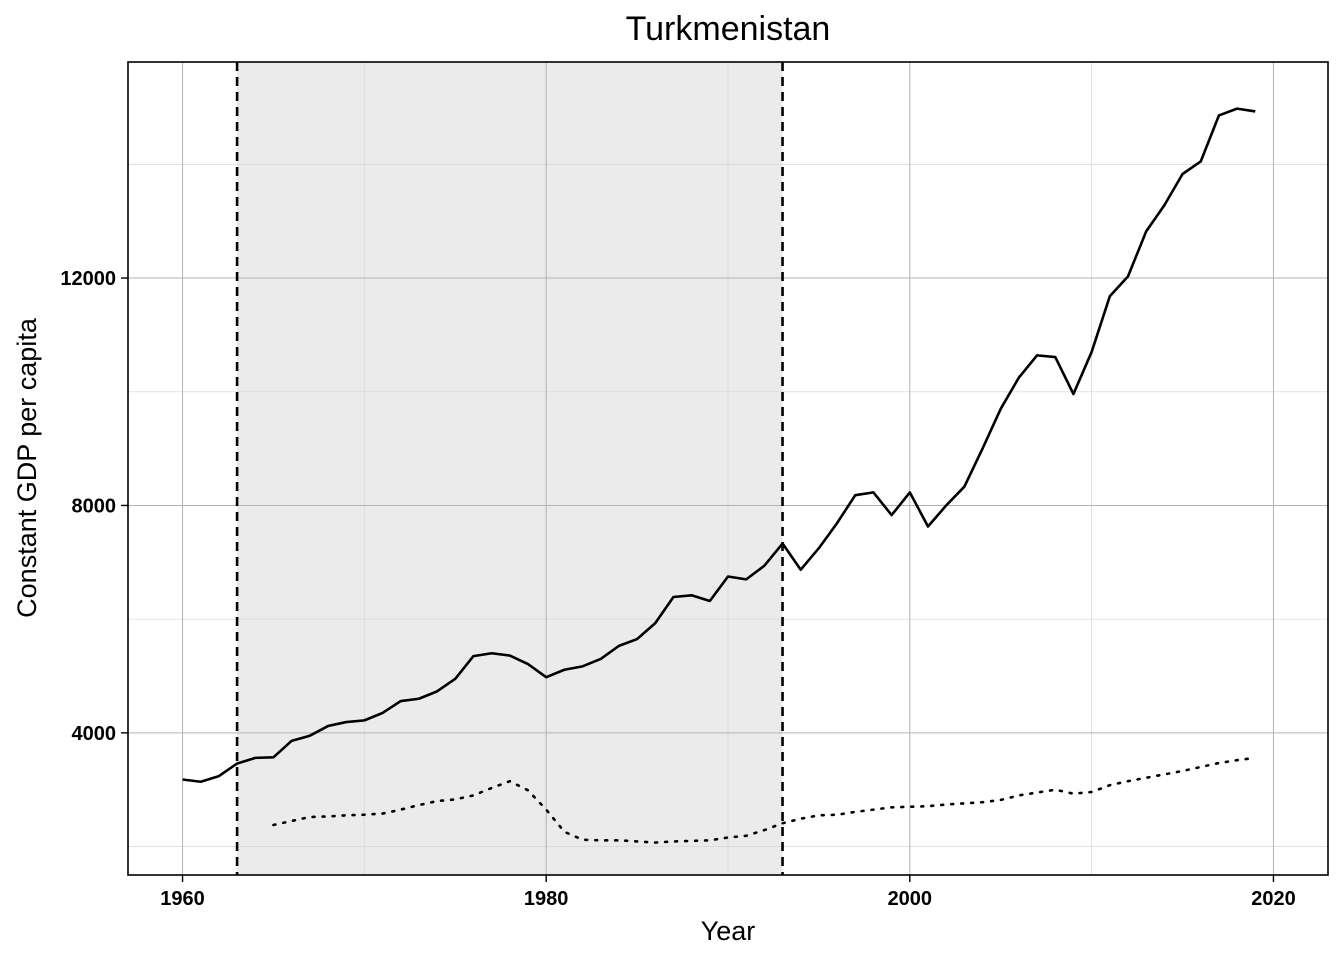 Image resolution: width=1344 pixels, height=960 pixels. I want to click on y-tick-label: 4000, so click(94, 734).